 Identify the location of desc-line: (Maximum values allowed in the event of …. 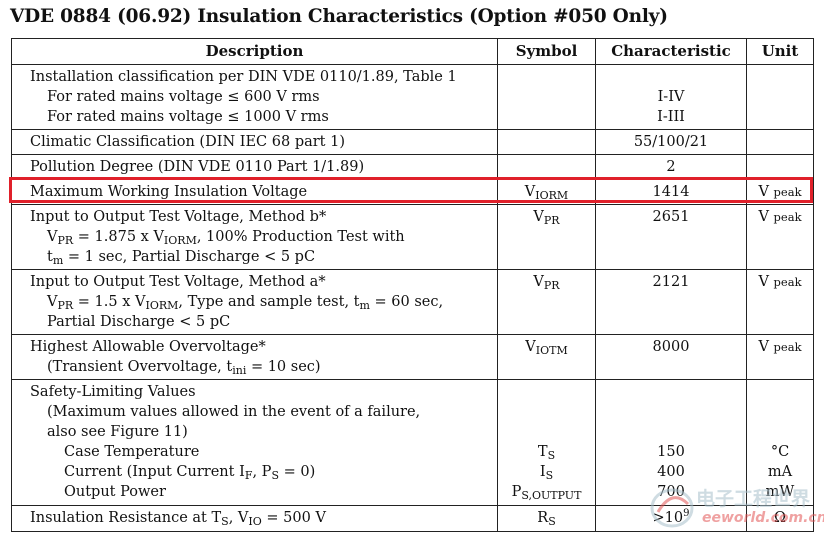
(234, 412).